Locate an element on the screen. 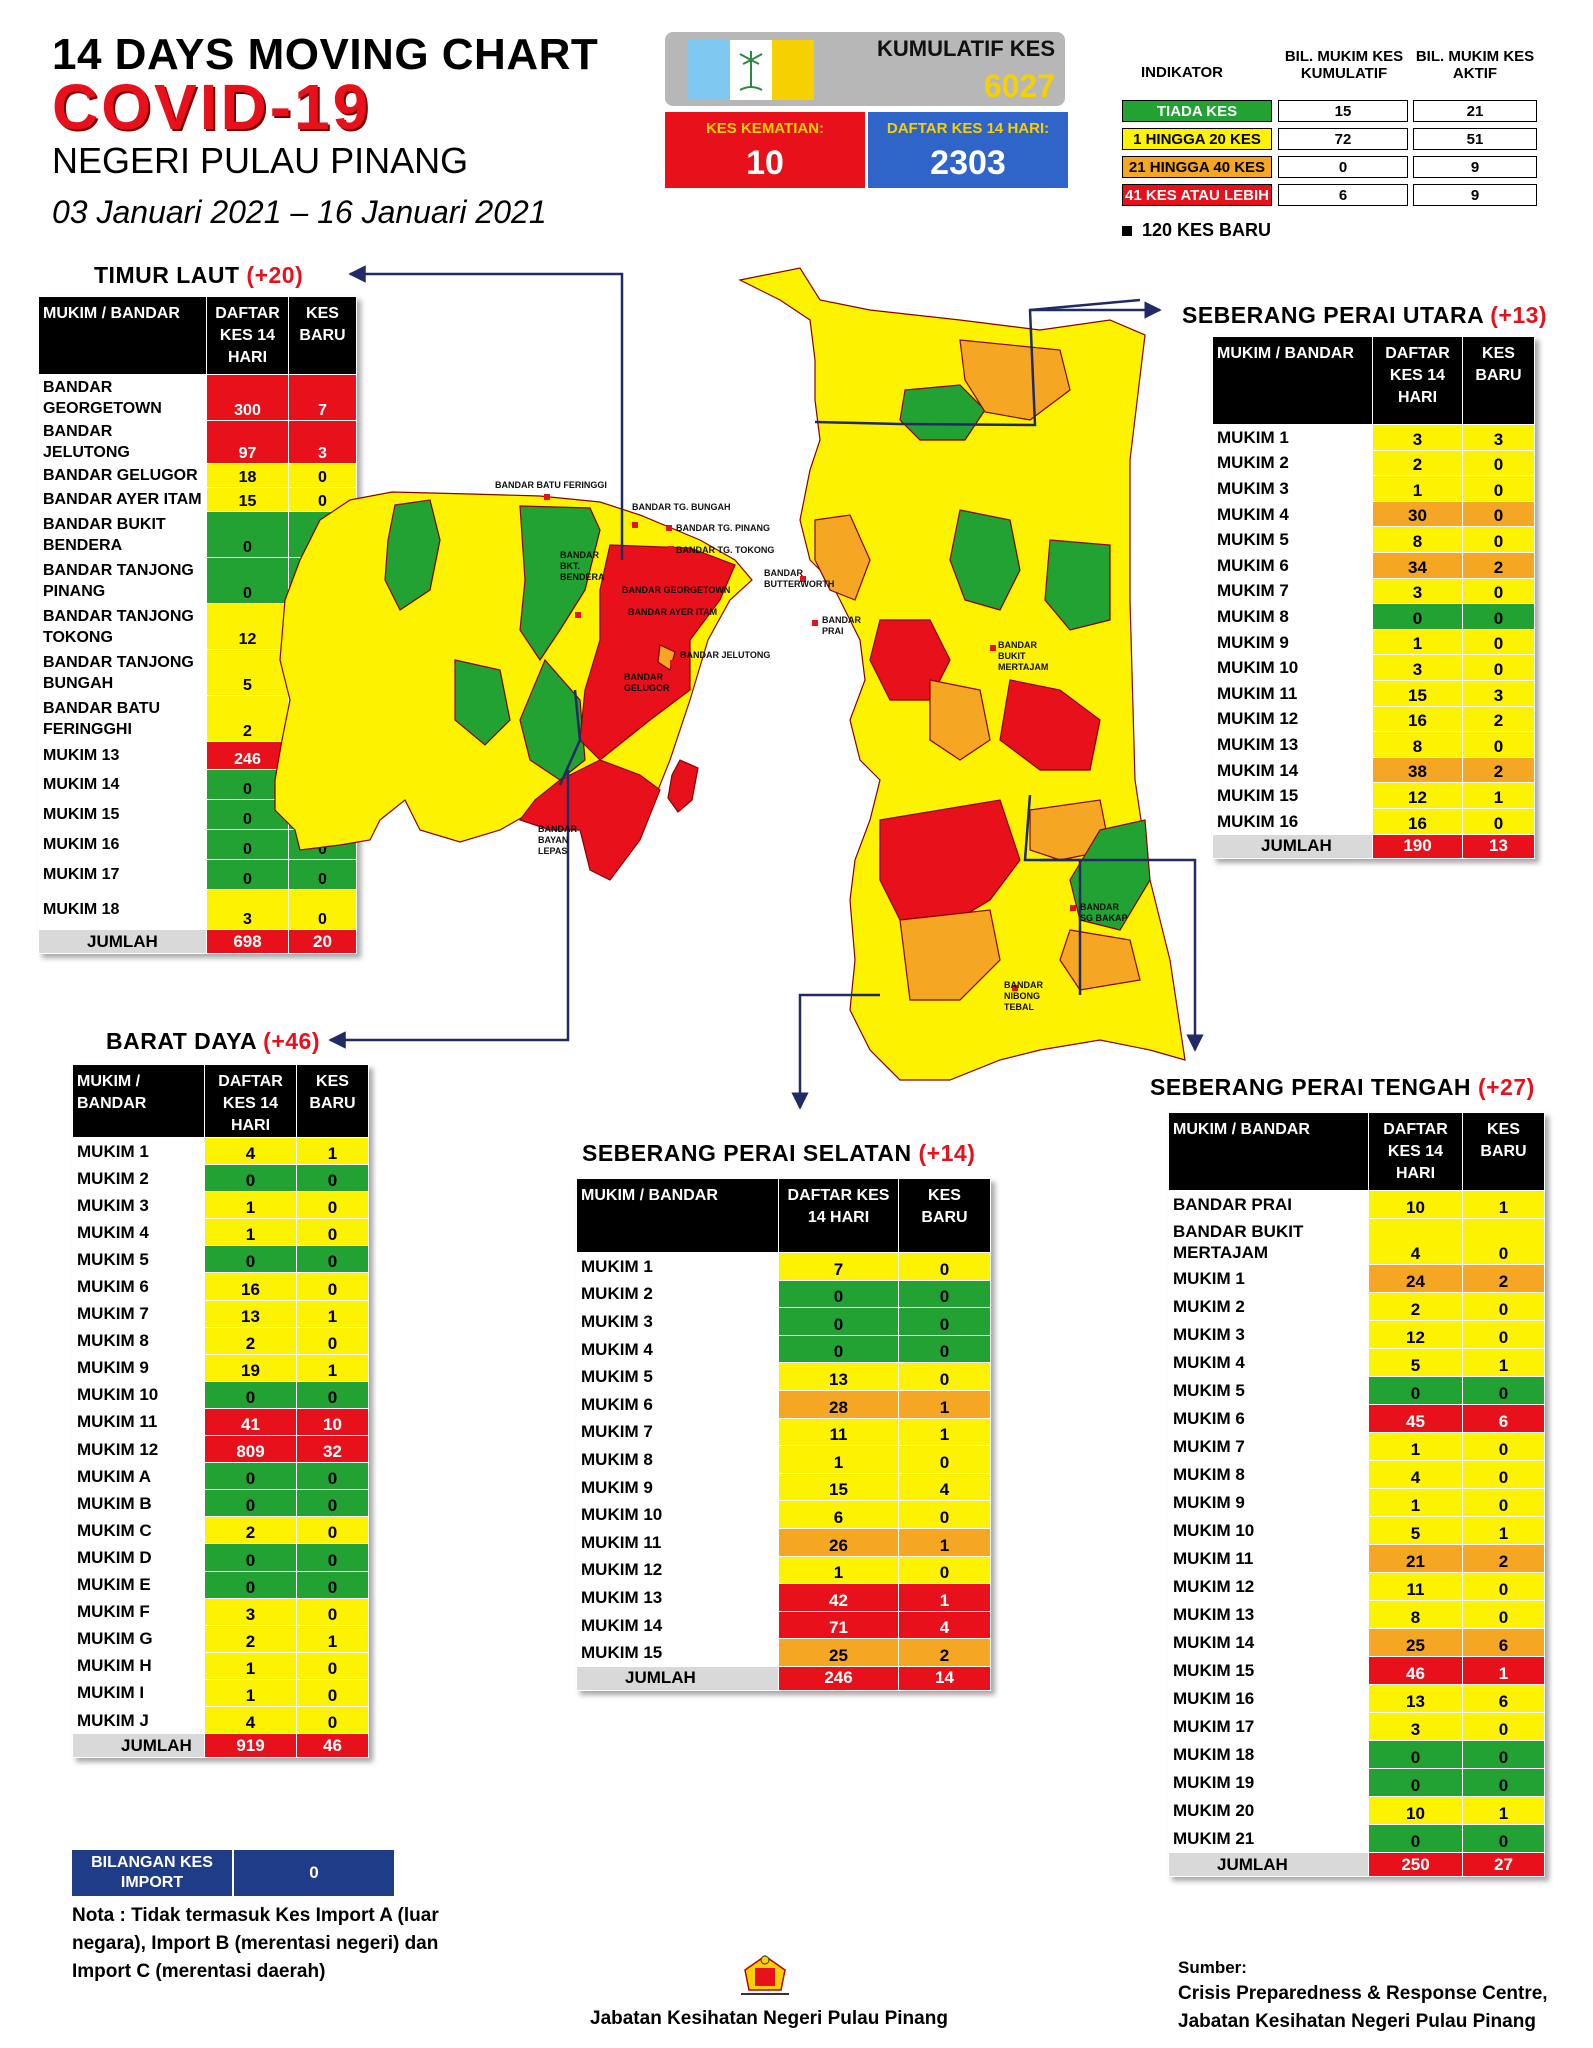 The height and width of the screenshot is (2048, 1593). row-daftar: 10 is located at coordinates (1415, 1810).